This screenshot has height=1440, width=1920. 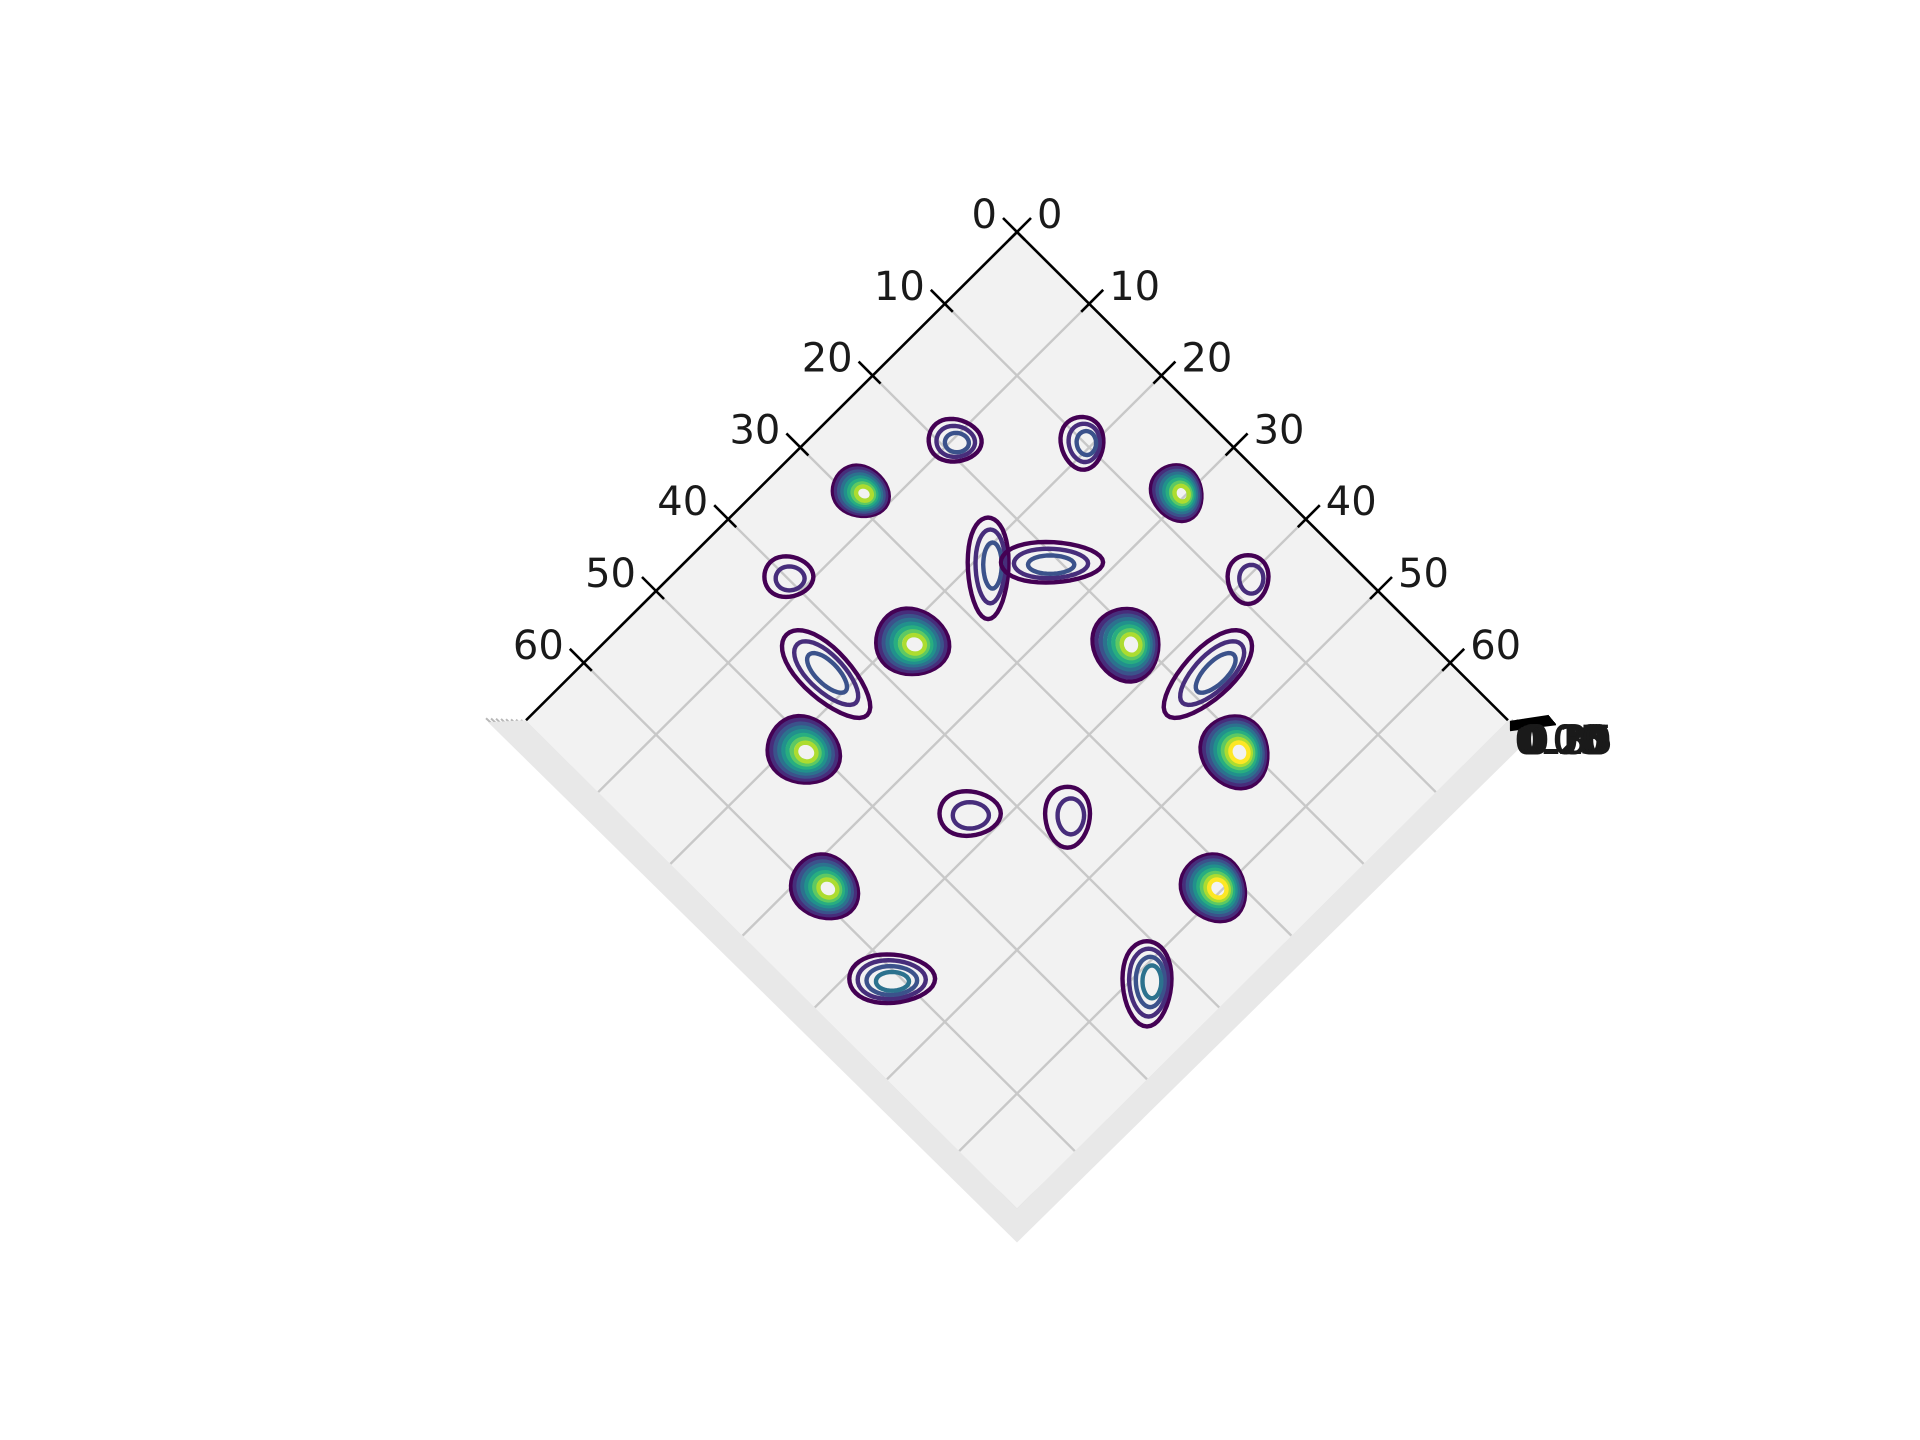 What do you see at coordinates (754, 430) in the screenshot?
I see `y-tick-label: 30` at bounding box center [754, 430].